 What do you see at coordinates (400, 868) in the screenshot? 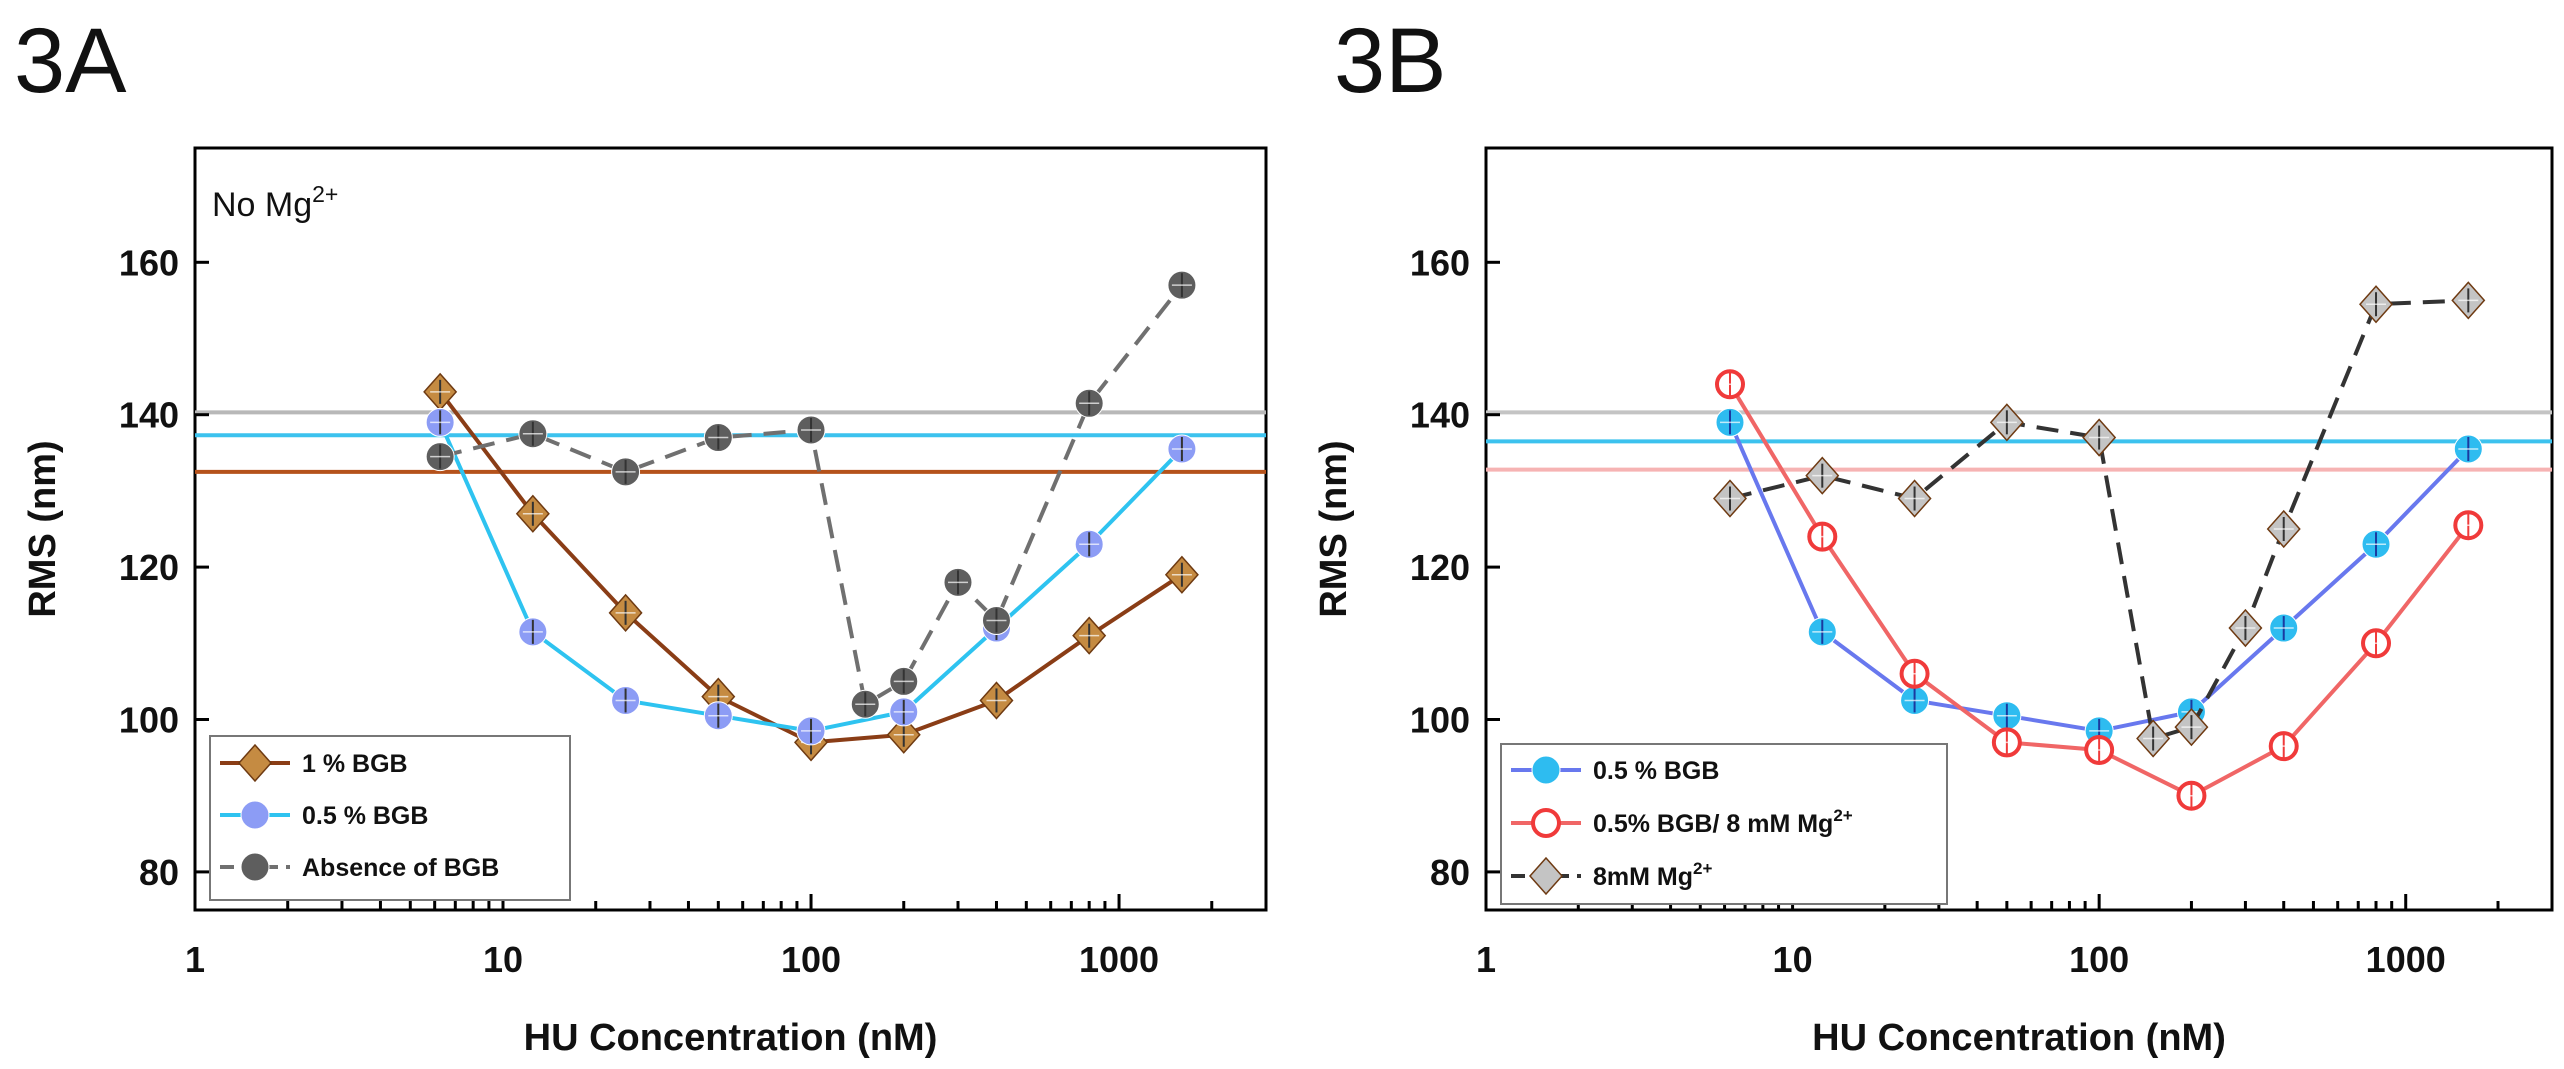
I see `legend-label: Absence of BGB` at bounding box center [400, 868].